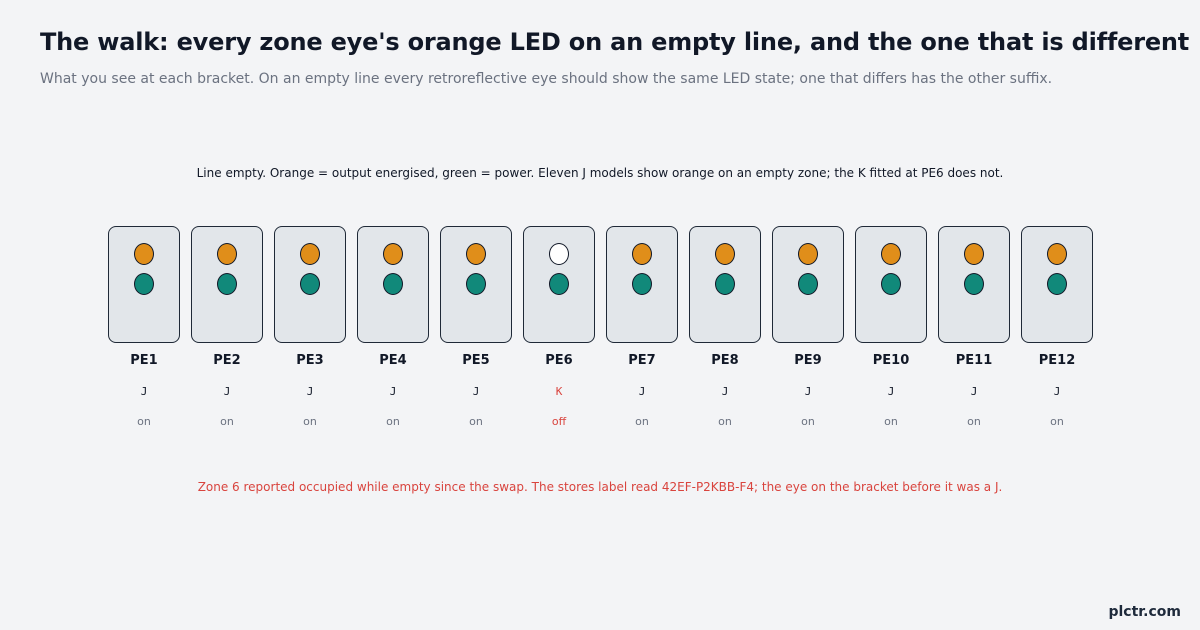 This screenshot has height=630, width=1200. I want to click on sensor-state-label: off, so click(559, 421).